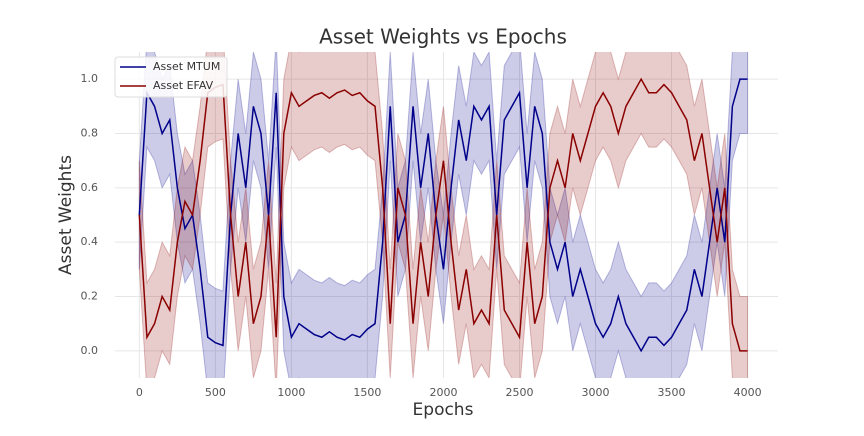 This screenshot has height=436, width=864. I want to click on x-tick-label: 3500, so click(672, 392).